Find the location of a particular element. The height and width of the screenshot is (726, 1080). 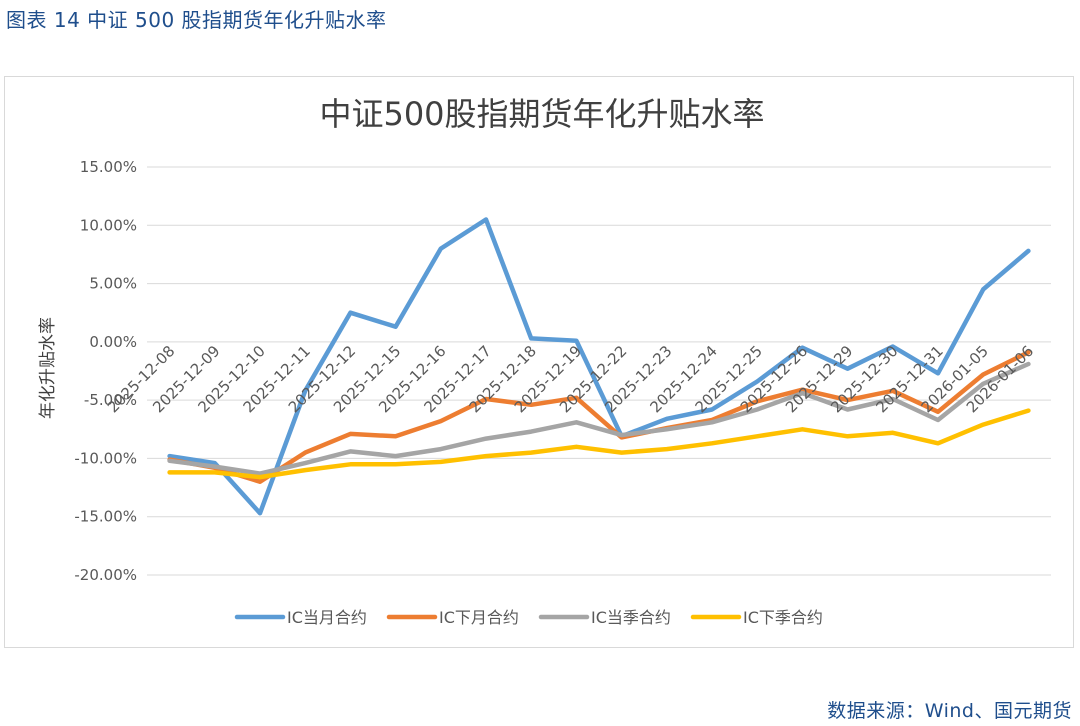

y-tick-label: 10.00% is located at coordinates (108, 225).